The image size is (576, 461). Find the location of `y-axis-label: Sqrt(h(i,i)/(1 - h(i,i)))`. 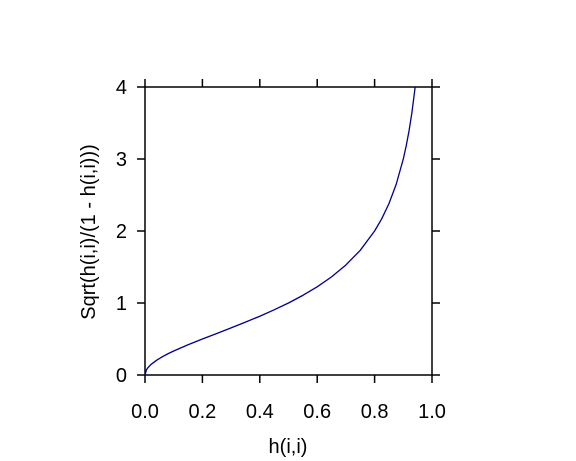

y-axis-label: Sqrt(h(i,i)/(1 - h(i,i))) is located at coordinates (89, 232).